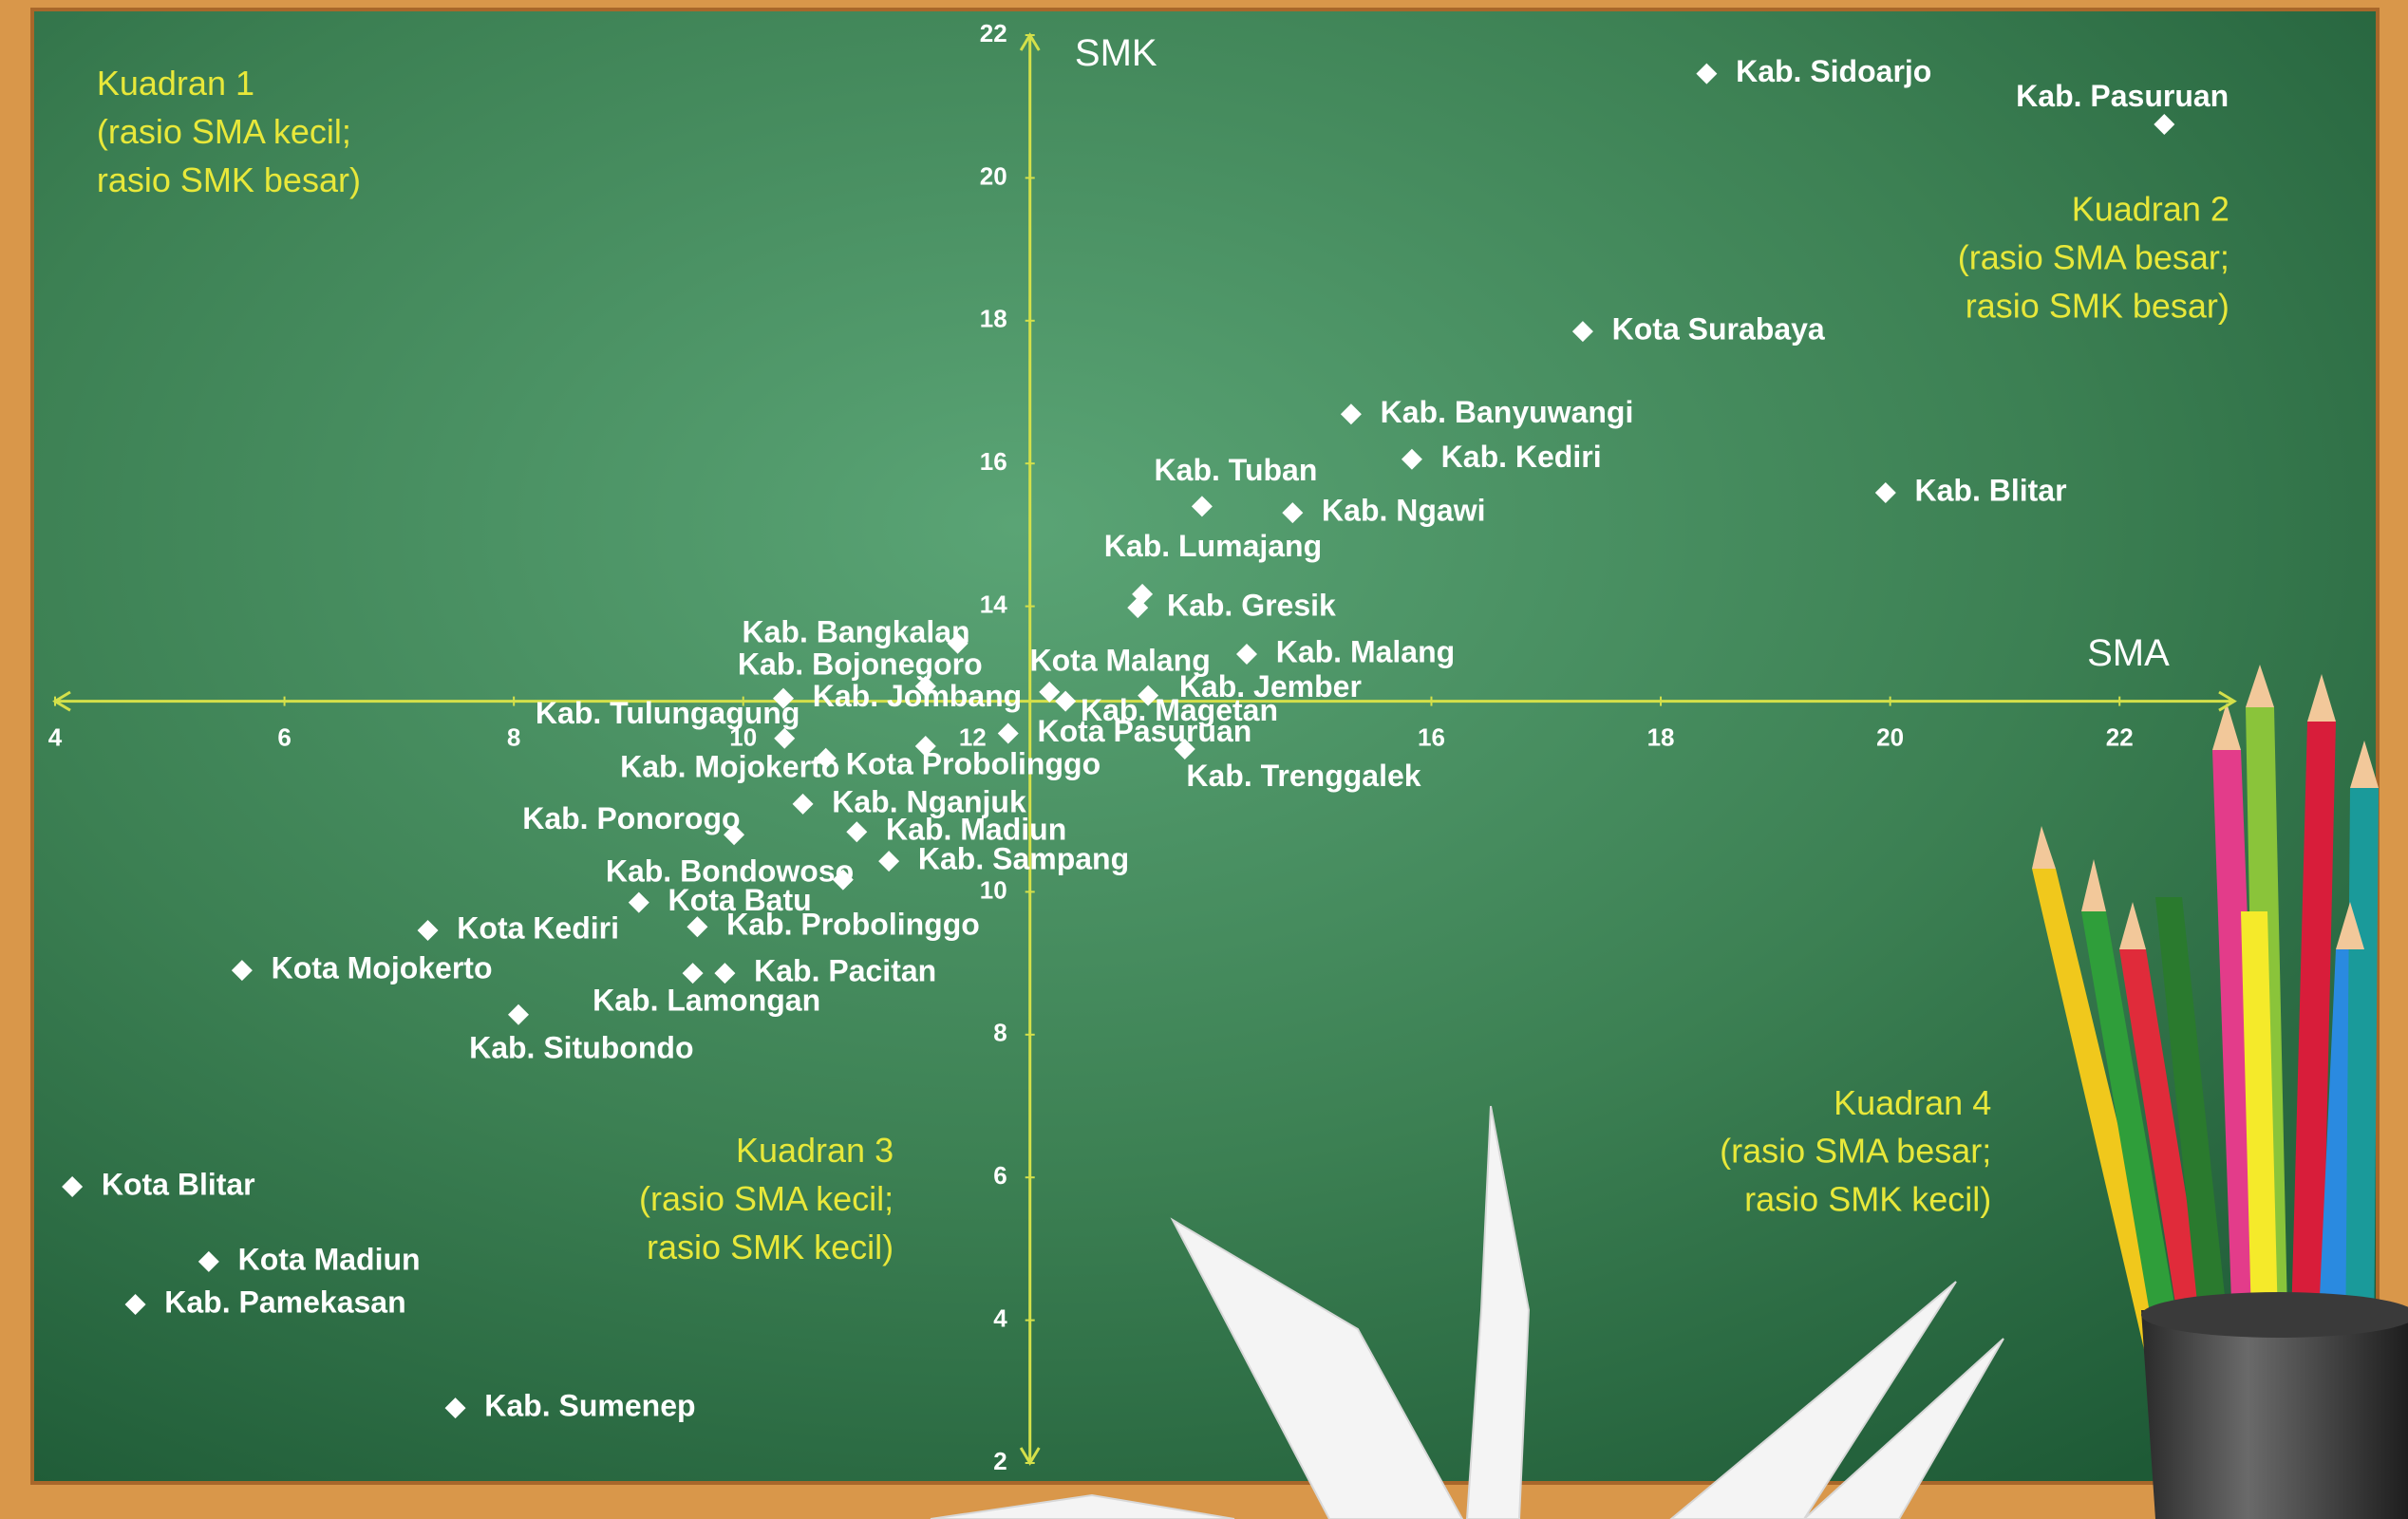 The width and height of the screenshot is (2408, 1519). Describe the element at coordinates (1431, 736) in the screenshot. I see `x-tick-label: 16` at that location.